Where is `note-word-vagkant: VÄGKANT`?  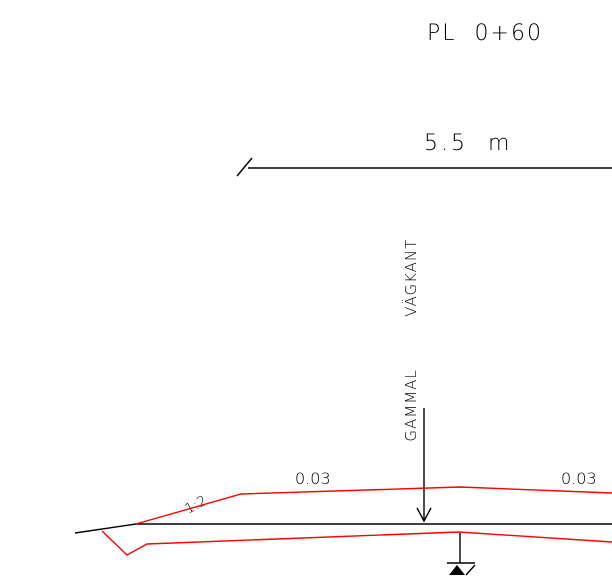
note-word-vagkant: VÄGKANT is located at coordinates (410, 278).